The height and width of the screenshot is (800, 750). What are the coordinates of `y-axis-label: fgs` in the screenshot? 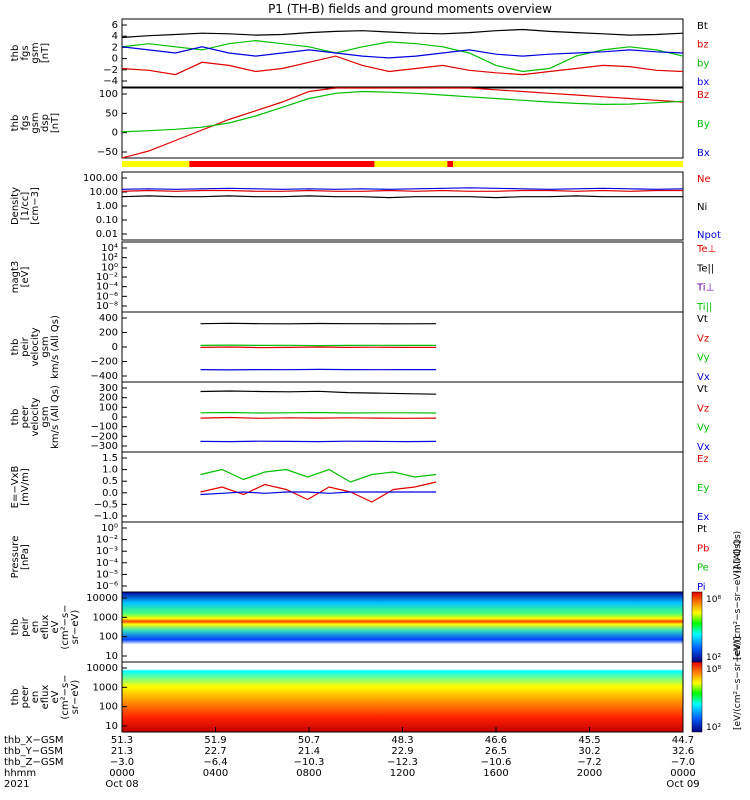 It's located at (25, 122).